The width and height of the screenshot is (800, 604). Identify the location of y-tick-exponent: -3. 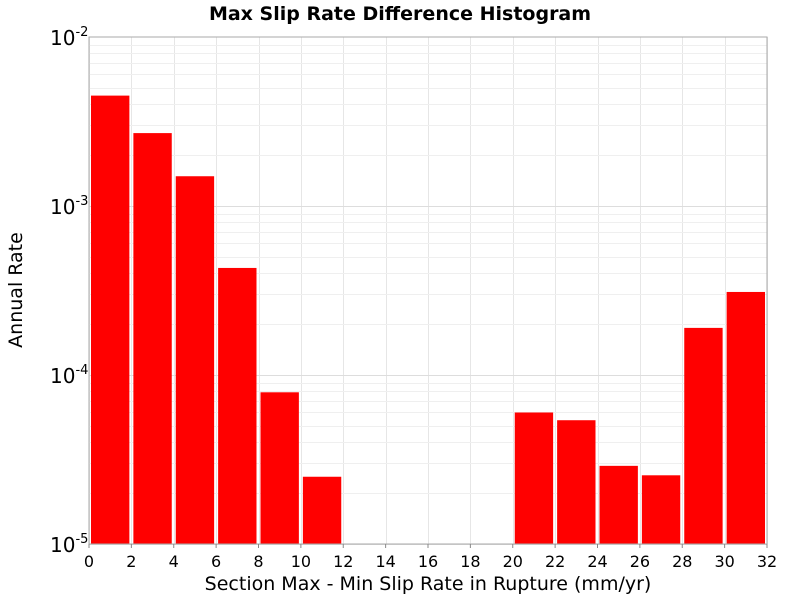
(81, 201).